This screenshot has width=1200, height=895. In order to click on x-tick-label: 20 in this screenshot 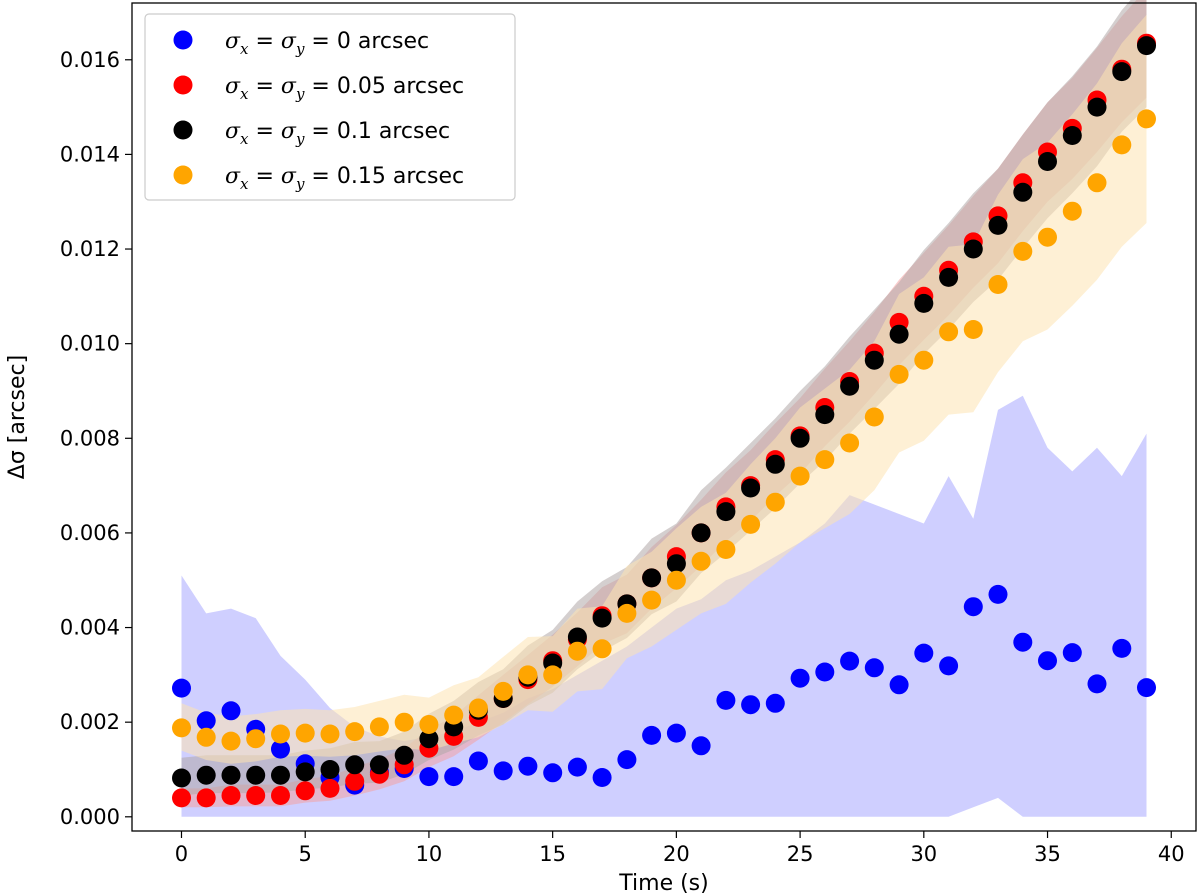, I will do `click(676, 854)`.